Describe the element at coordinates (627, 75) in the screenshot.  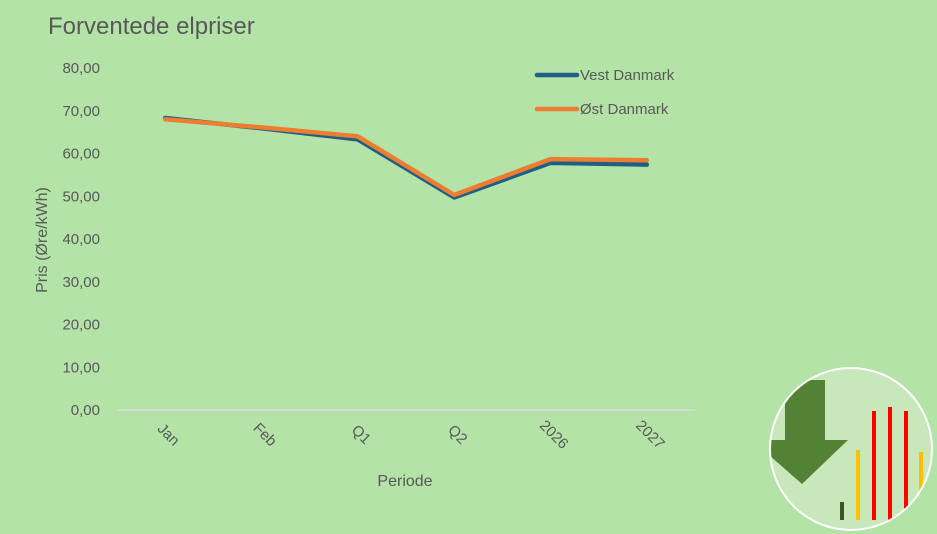
I see `legend-label: Vest Danmark` at that location.